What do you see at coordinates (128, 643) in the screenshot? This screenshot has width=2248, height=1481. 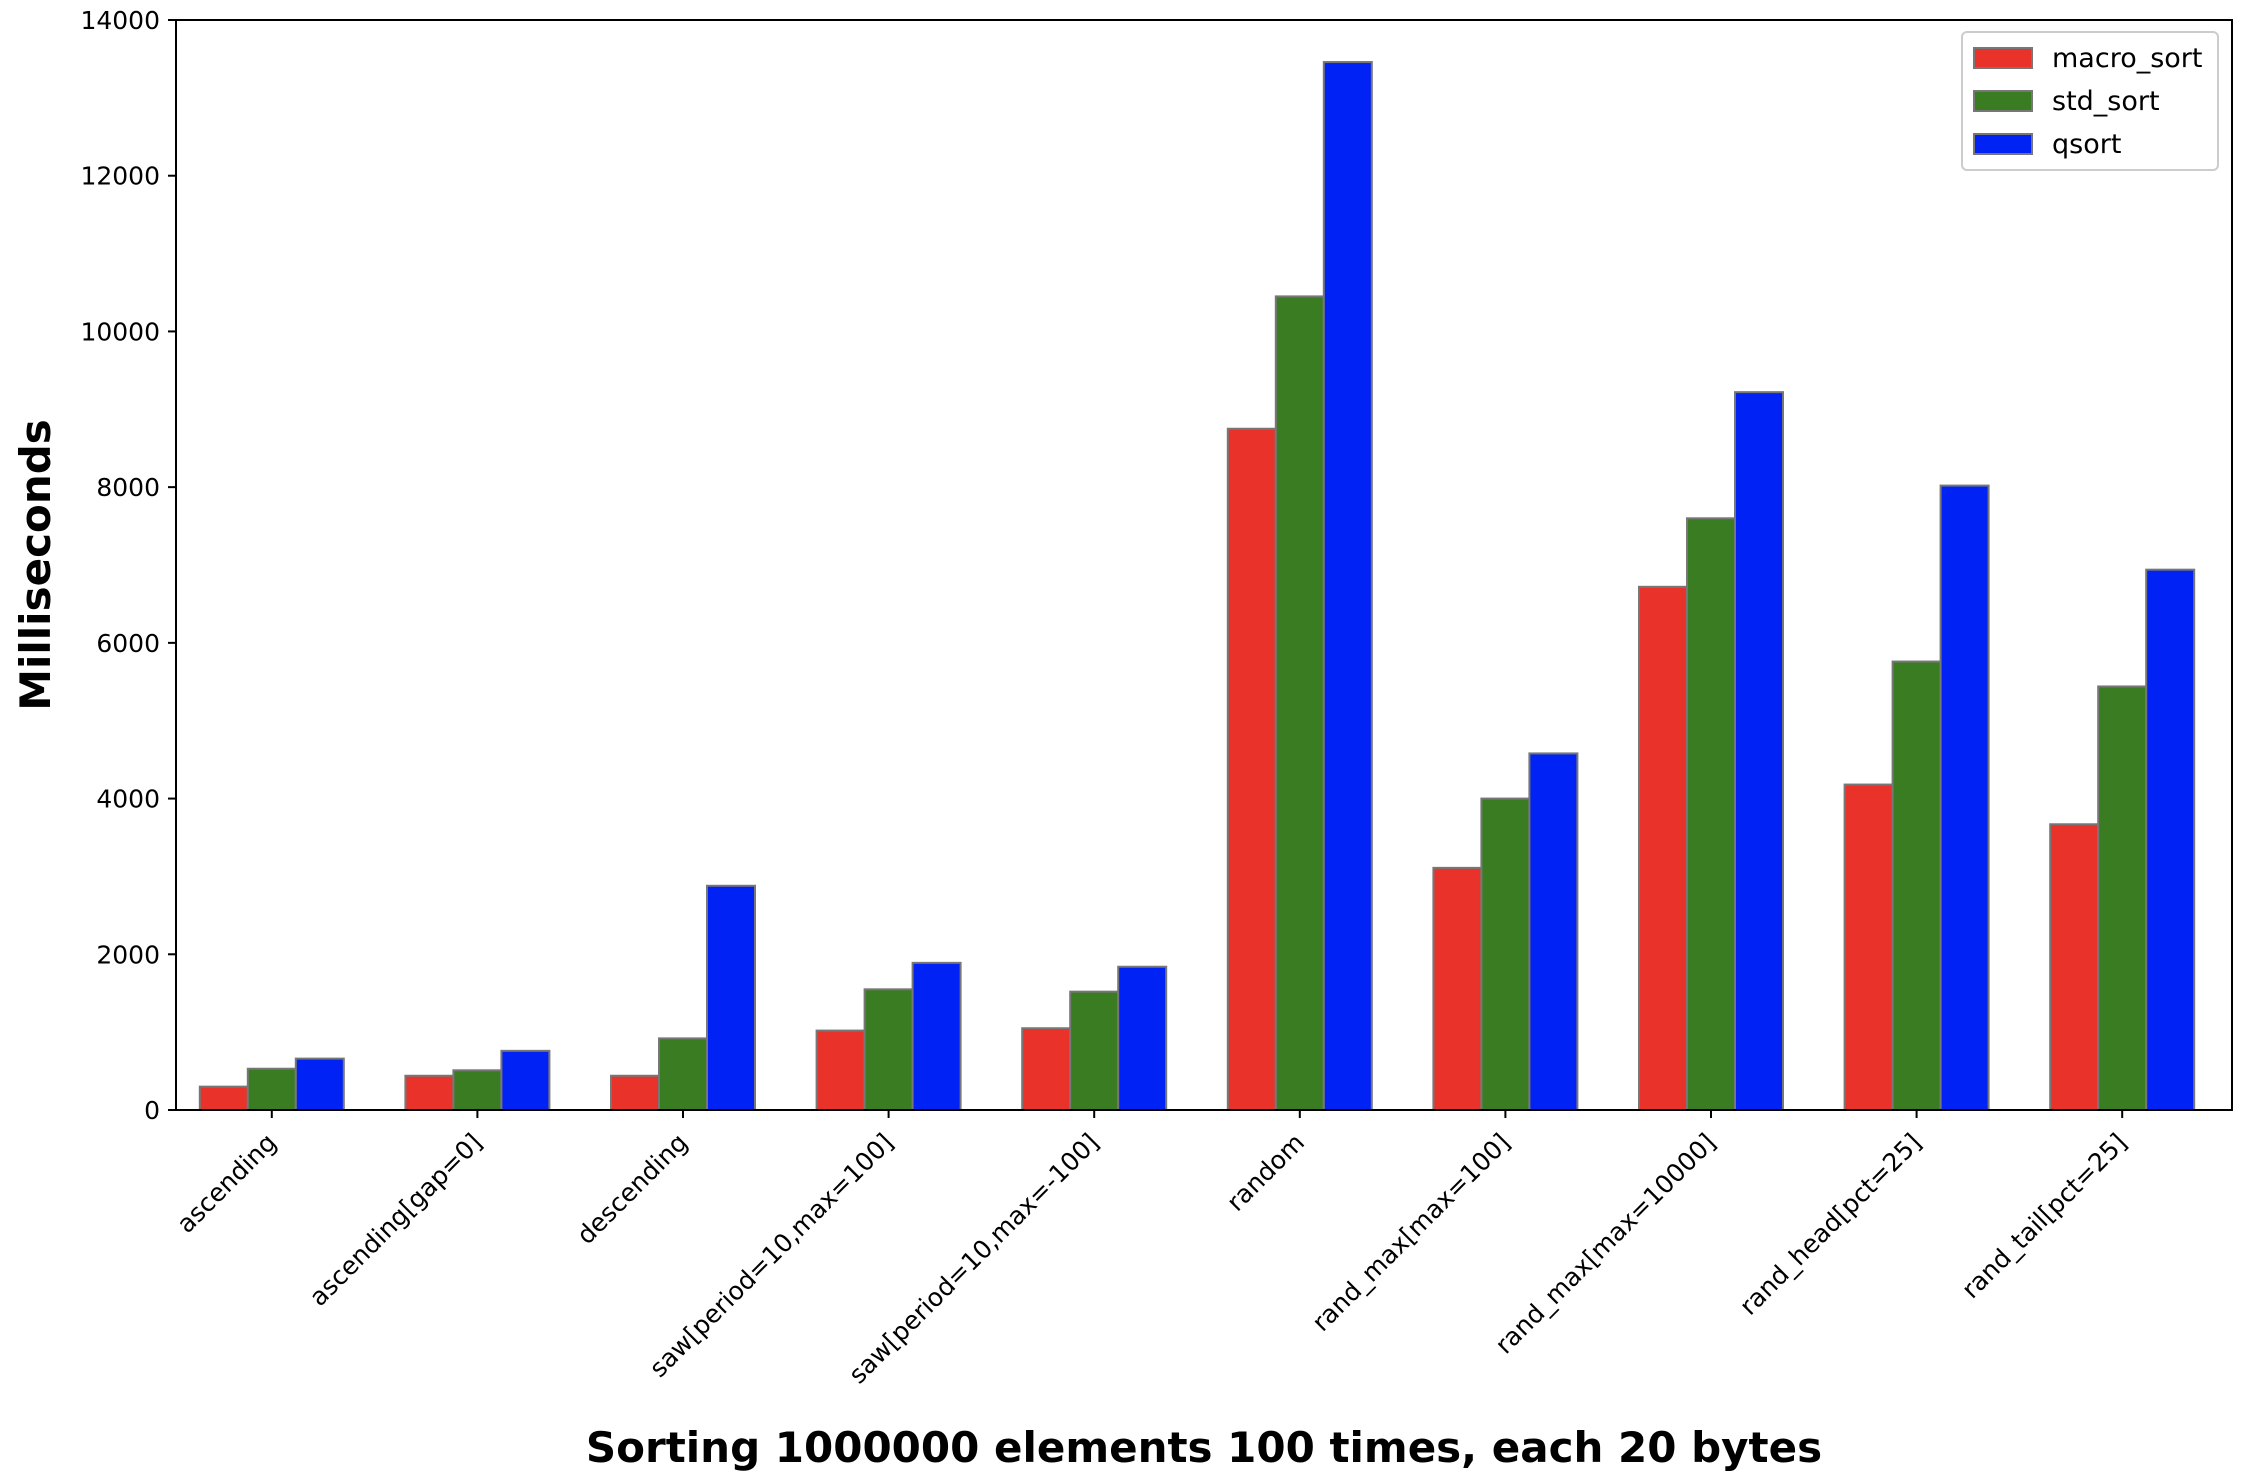 I see `y-tick-label: 6000` at bounding box center [128, 643].